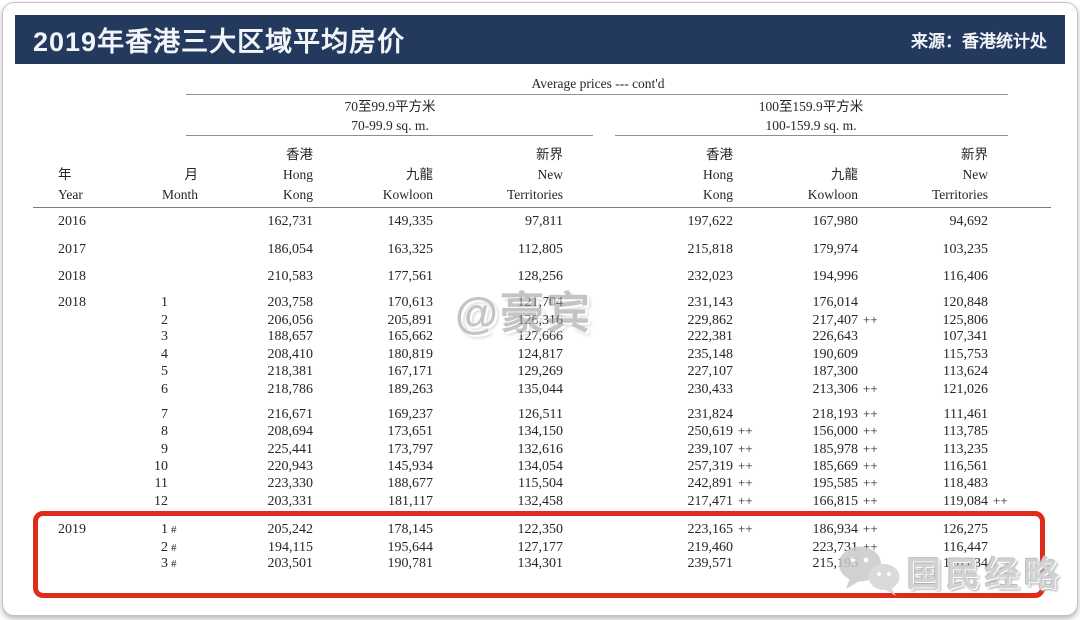 The height and width of the screenshot is (620, 1080). What do you see at coordinates (710, 501) in the screenshot?
I see `cell-value: 217,471` at bounding box center [710, 501].